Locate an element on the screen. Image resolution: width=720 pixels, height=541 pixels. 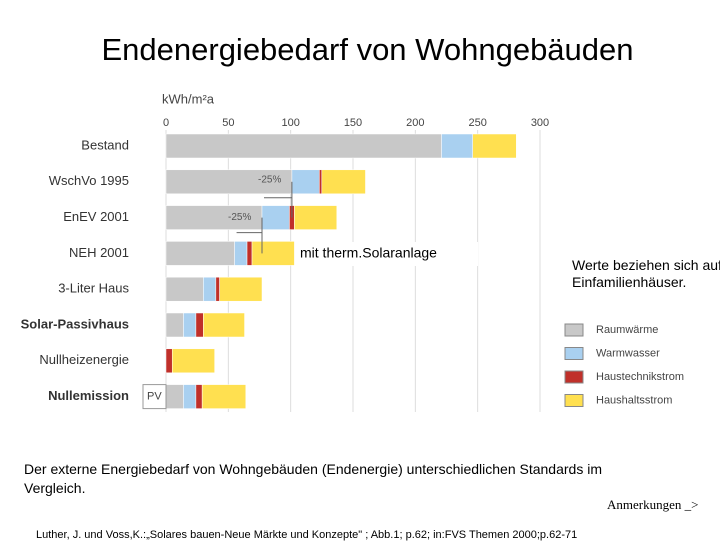
y-tick-label: Nullheizenergie is located at coordinates (84, 359).